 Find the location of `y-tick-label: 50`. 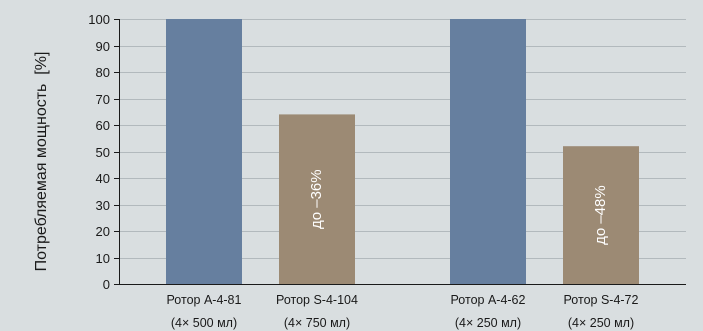

y-tick-label: 50 is located at coordinates (103, 152).